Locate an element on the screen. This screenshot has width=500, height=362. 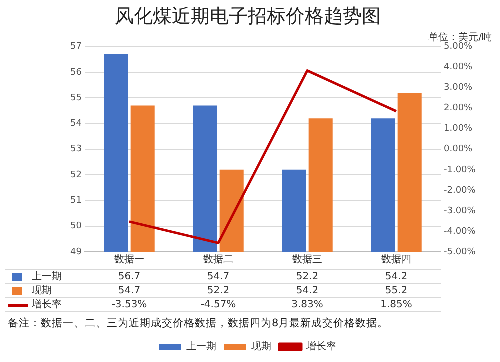
x-tick-label: 数据一 is located at coordinates (129, 260).